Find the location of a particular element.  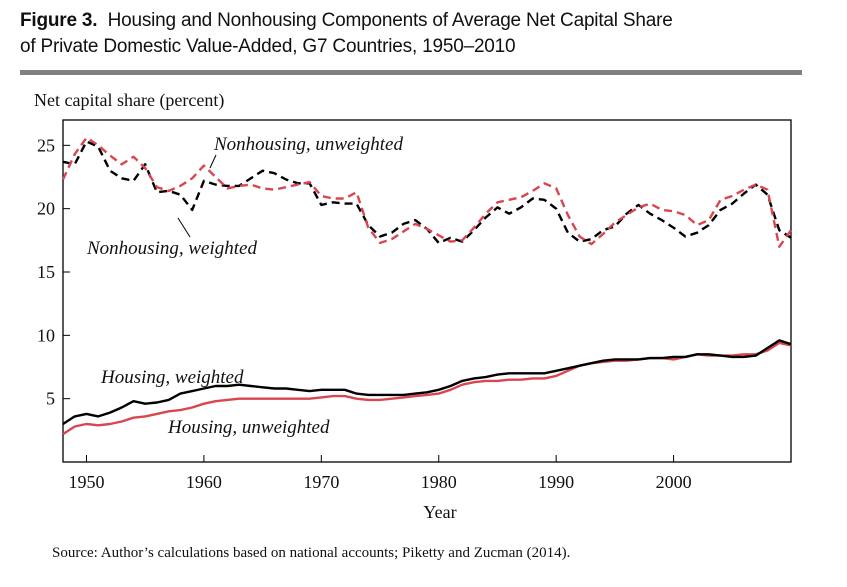

annotation-leader-nonhousing-weighted is located at coordinates (184, 227).